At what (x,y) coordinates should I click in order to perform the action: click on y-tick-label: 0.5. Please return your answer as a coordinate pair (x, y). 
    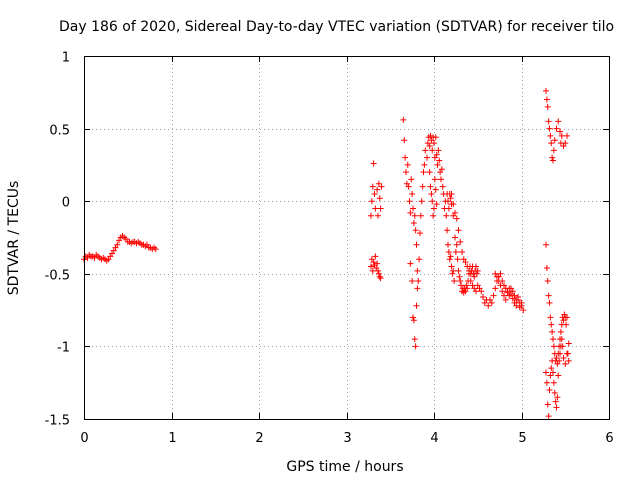
    Looking at the image, I should click on (59, 131).